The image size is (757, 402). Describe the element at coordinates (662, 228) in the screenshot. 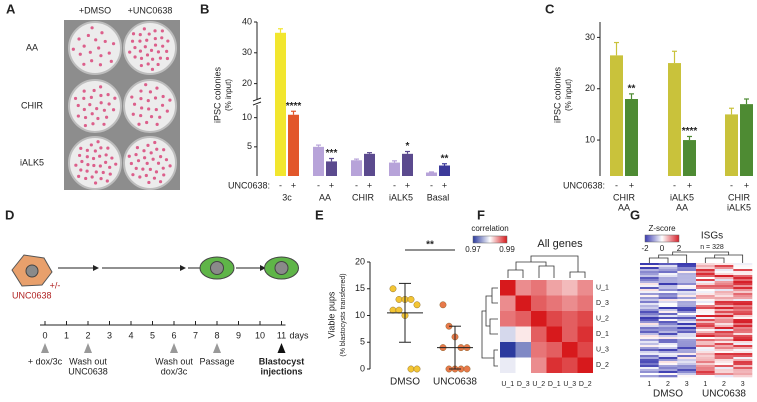

I see `legend-title: Z-score` at that location.